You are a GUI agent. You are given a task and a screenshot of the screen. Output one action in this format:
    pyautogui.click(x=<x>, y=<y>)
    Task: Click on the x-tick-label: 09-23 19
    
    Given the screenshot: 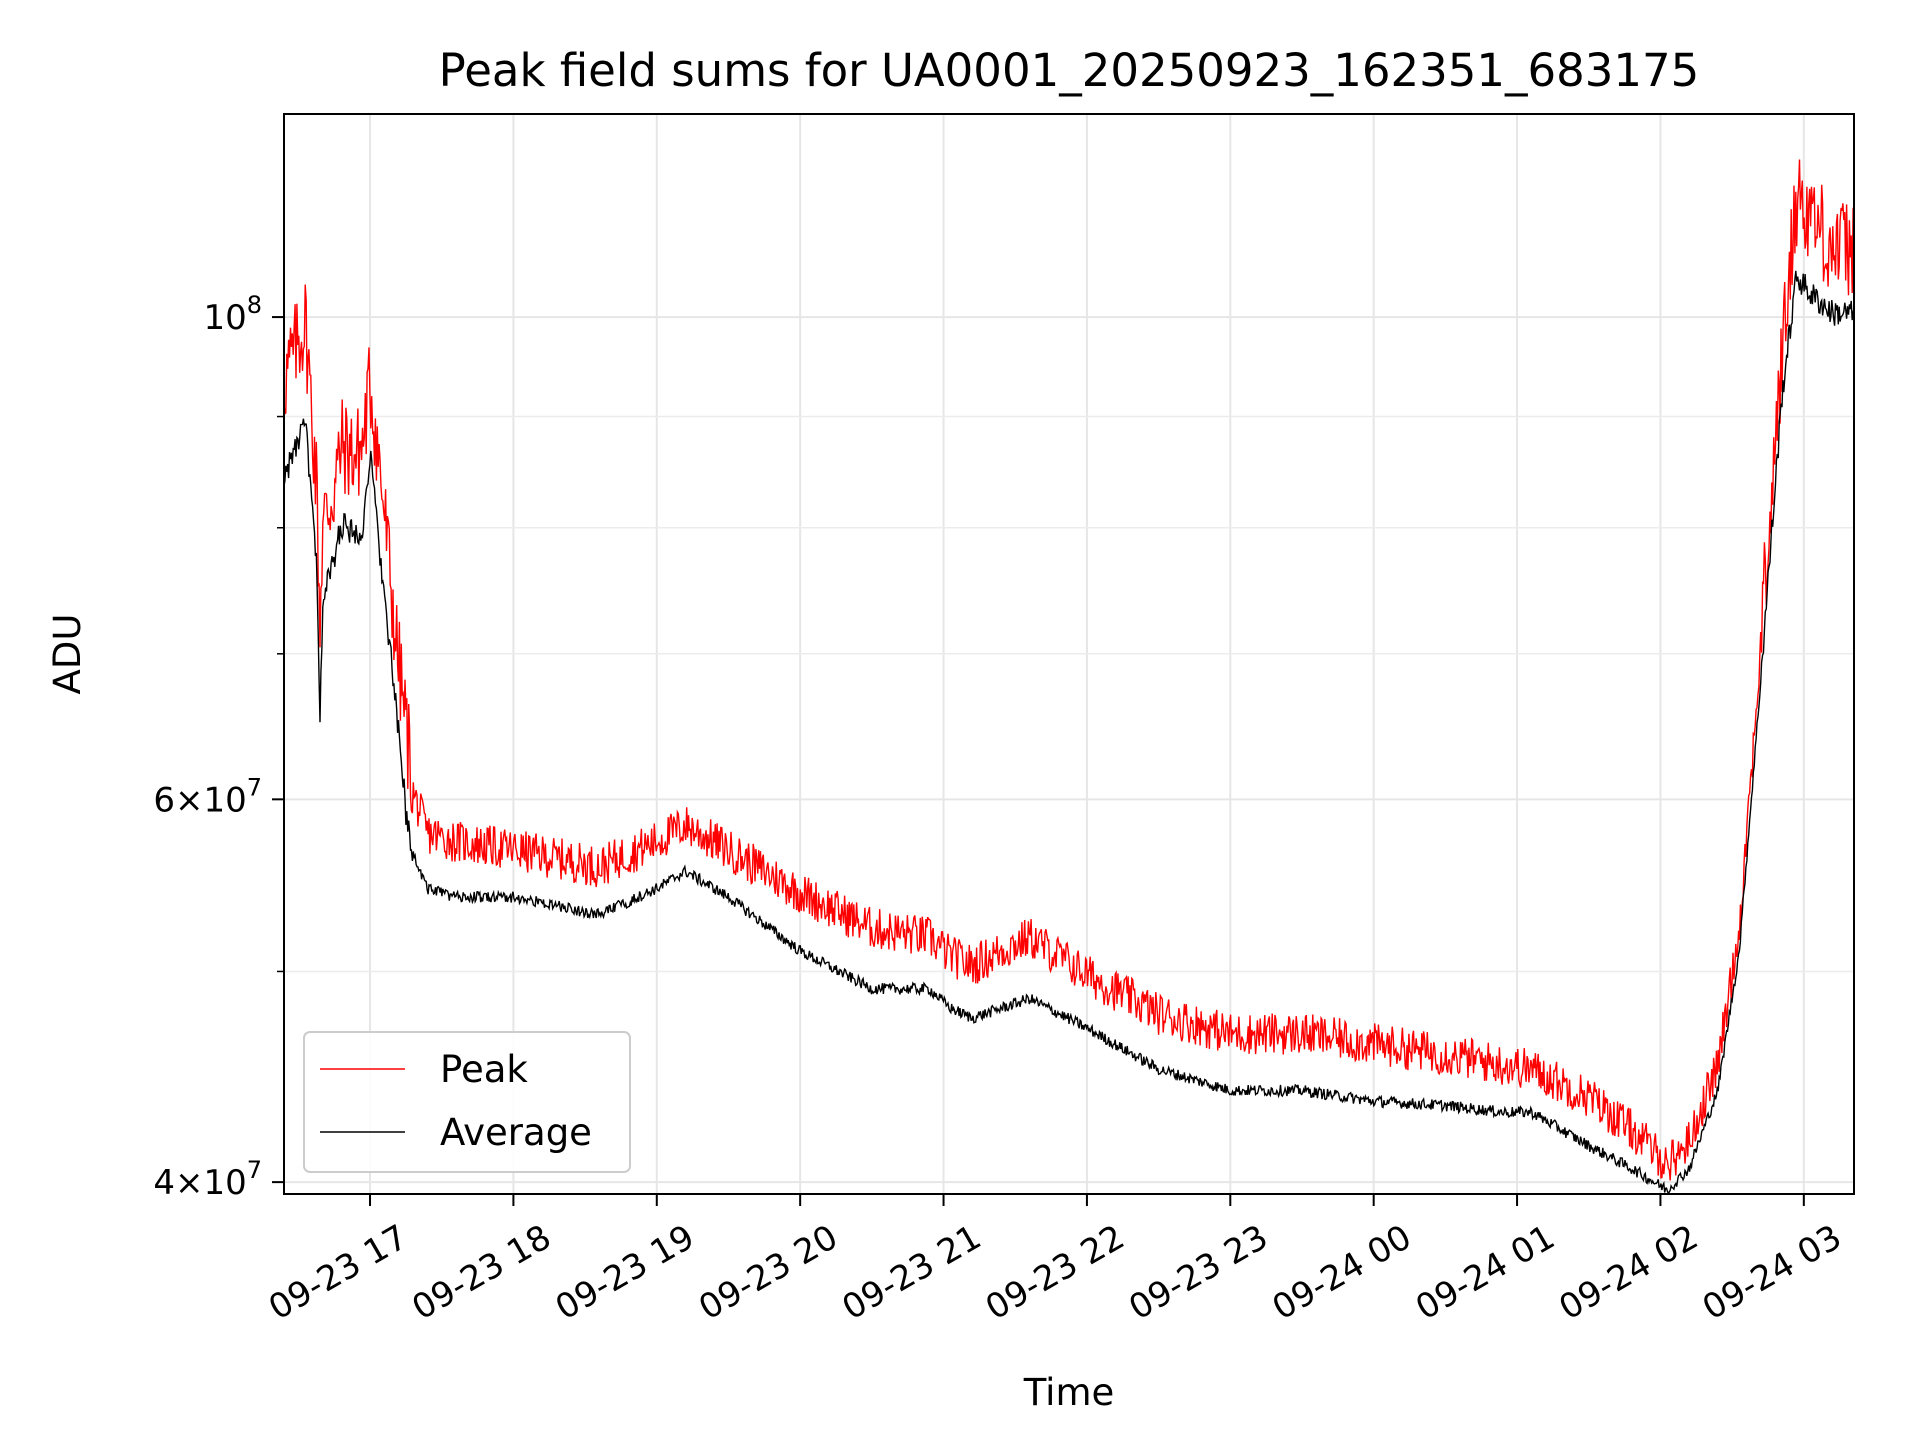 What is the action you would take?
    pyautogui.click(x=625, y=1272)
    